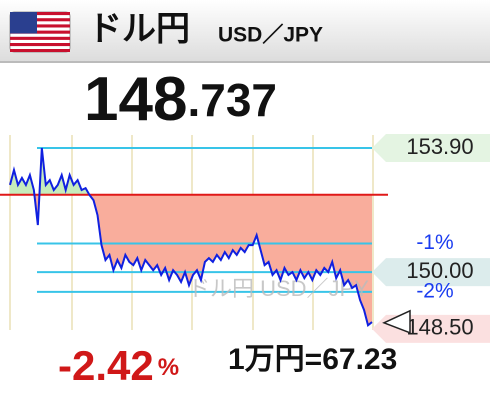  Describe the element at coordinates (40, 32) in the screenshot. I see `flag` at that location.